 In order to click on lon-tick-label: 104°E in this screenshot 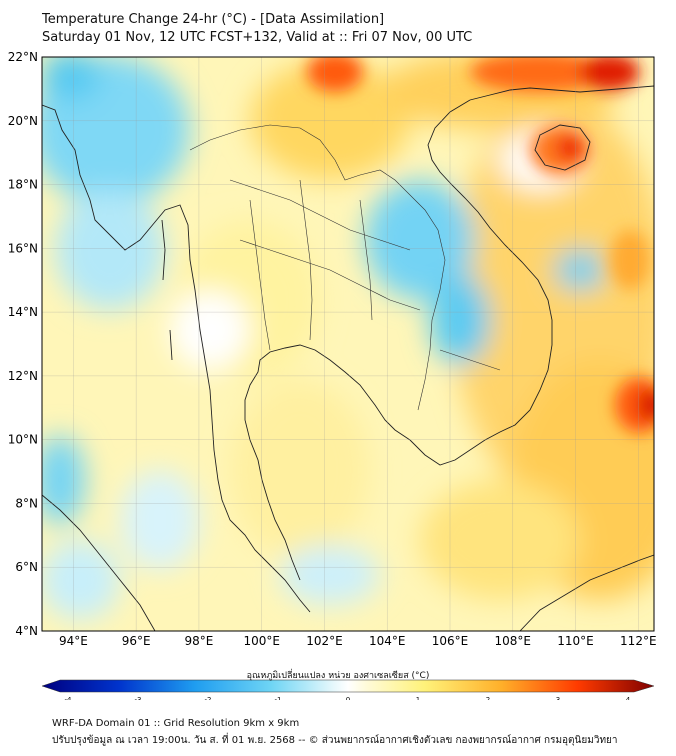, I will do `click(387, 641)`.